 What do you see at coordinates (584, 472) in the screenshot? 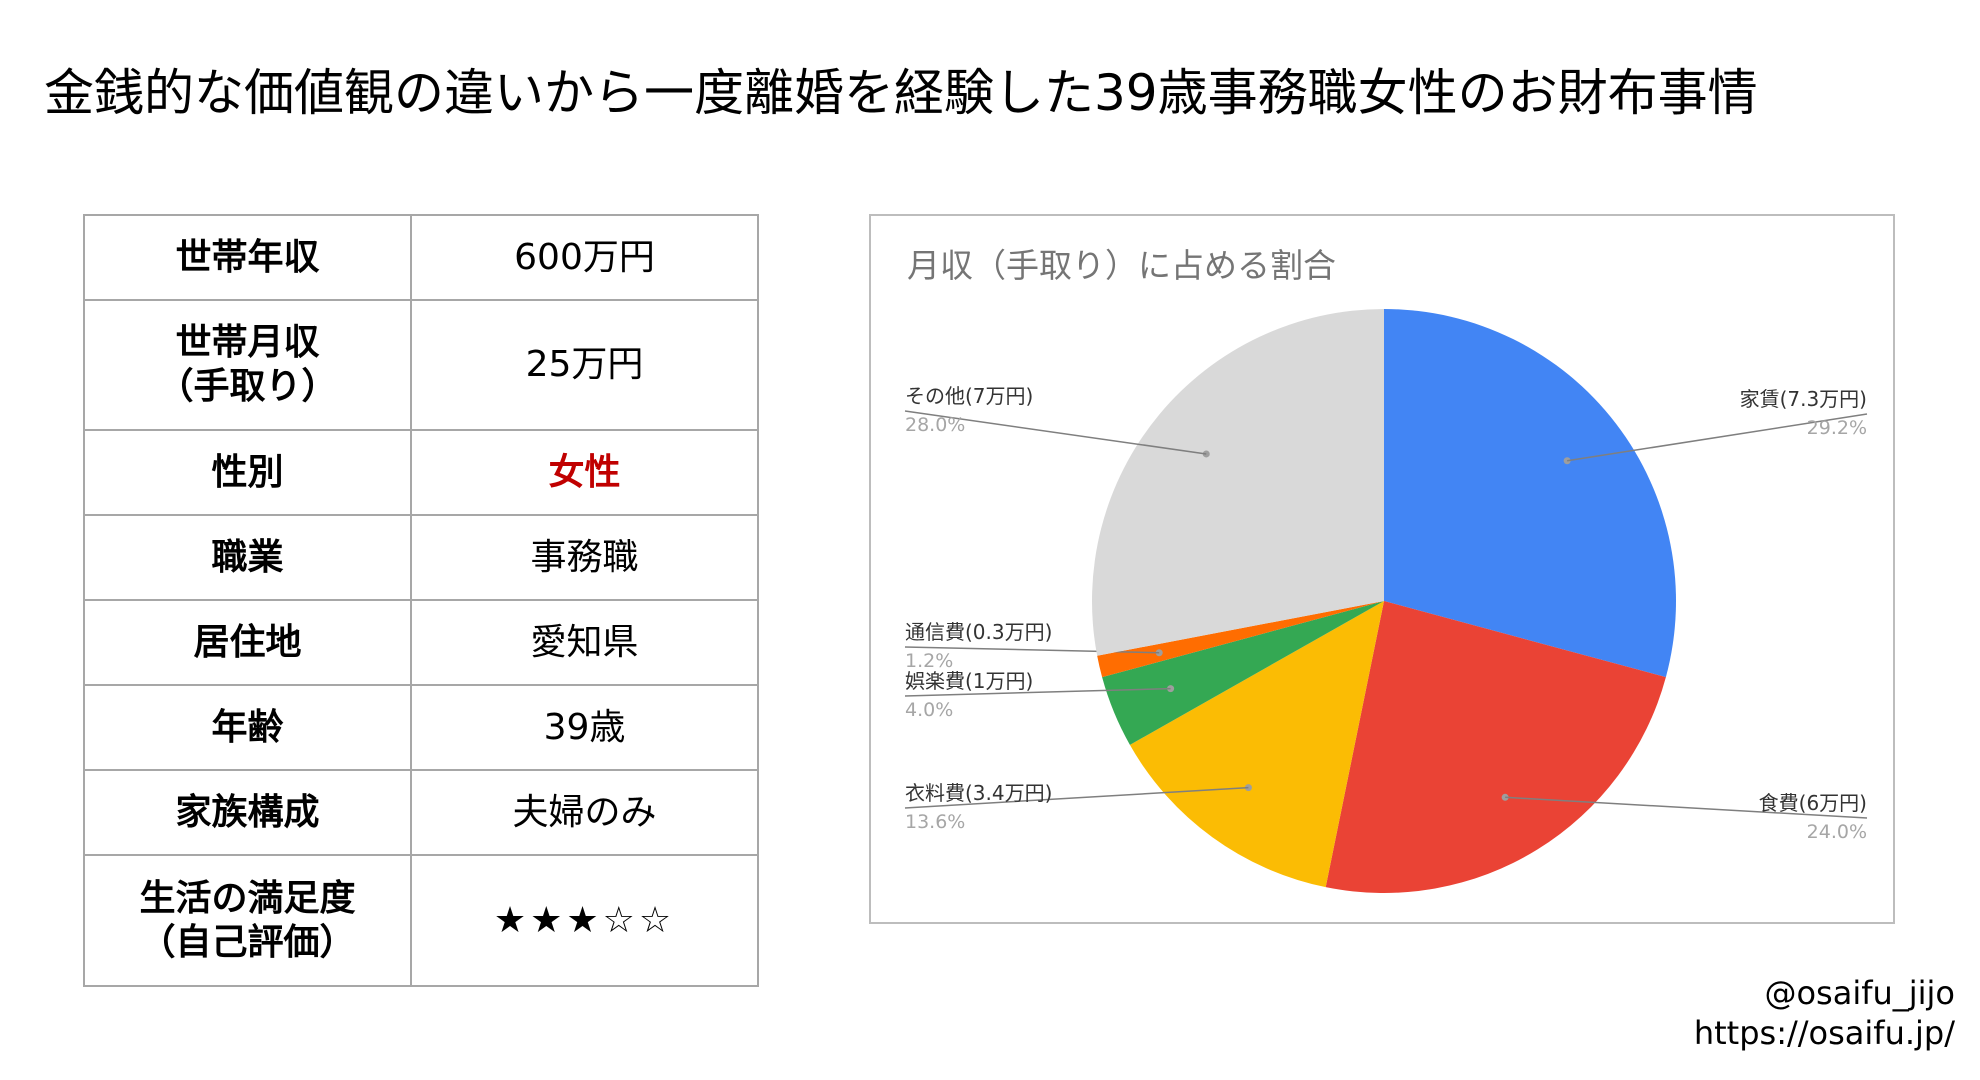
I see `value-gender: 女性` at bounding box center [584, 472].